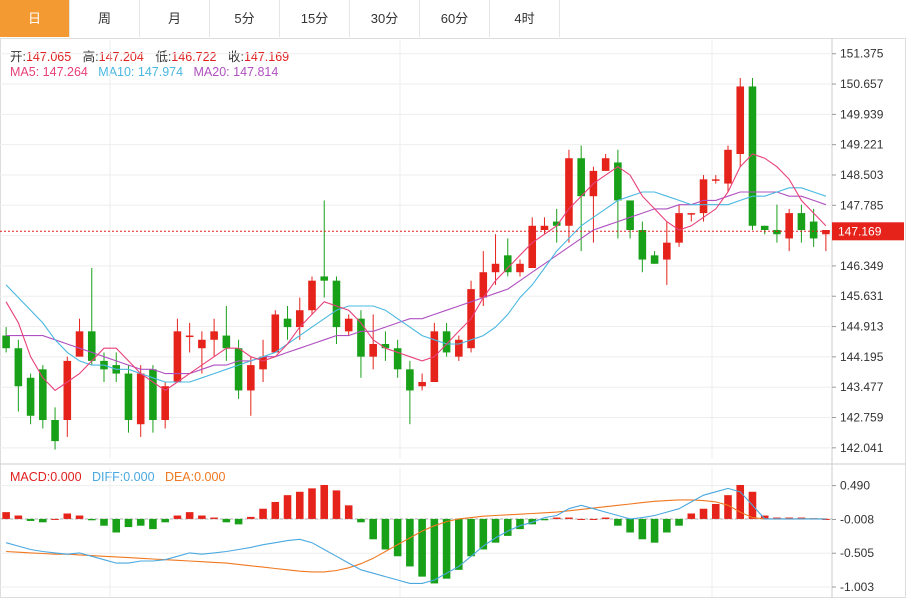 The width and height of the screenshot is (906, 598). What do you see at coordinates (862, 387) in the screenshot?
I see `price-tick-label: 143.477` at bounding box center [862, 387].